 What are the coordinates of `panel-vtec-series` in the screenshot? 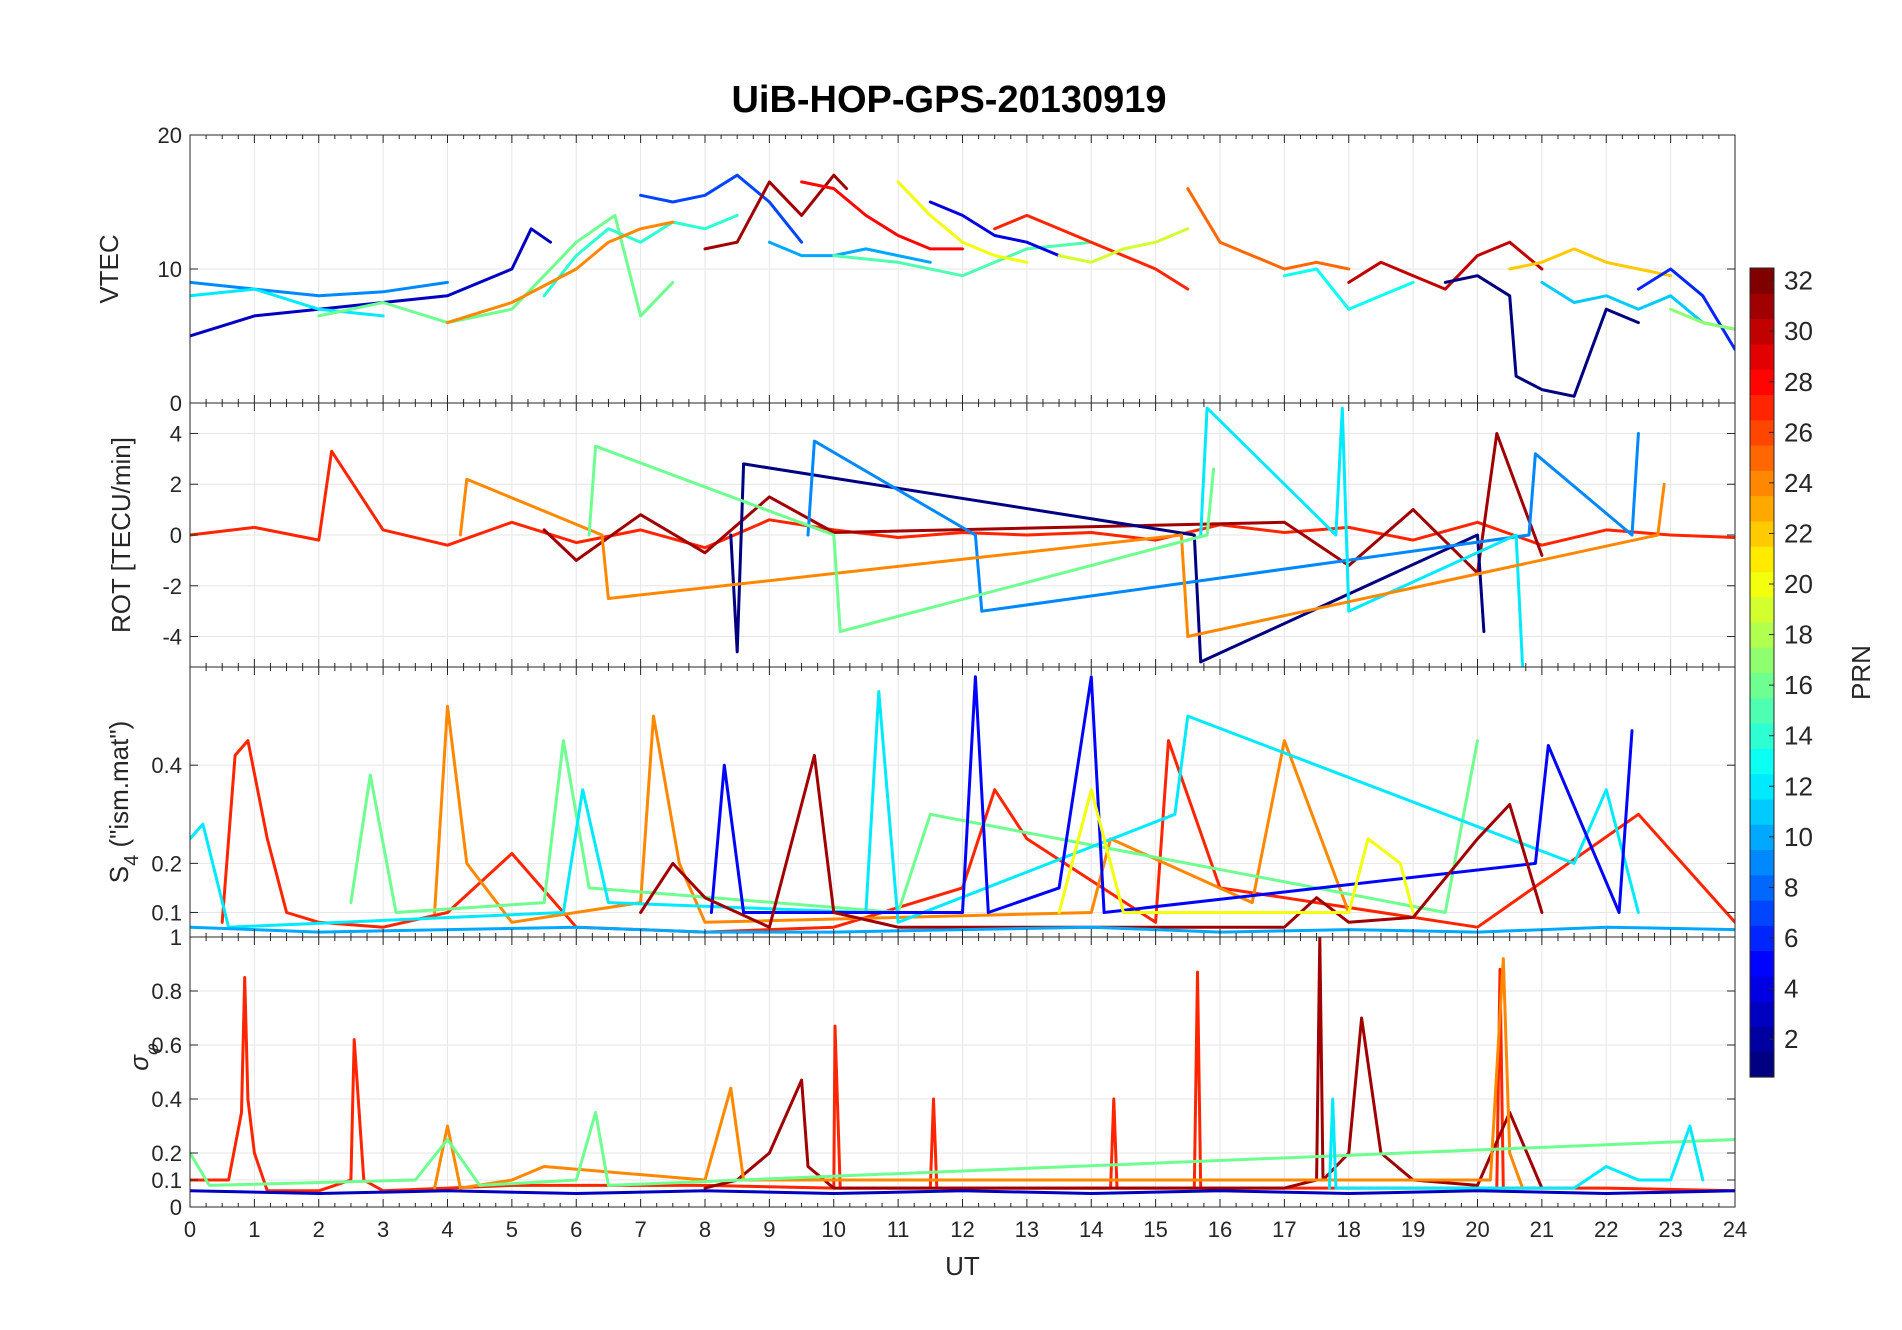 It's located at (962, 285).